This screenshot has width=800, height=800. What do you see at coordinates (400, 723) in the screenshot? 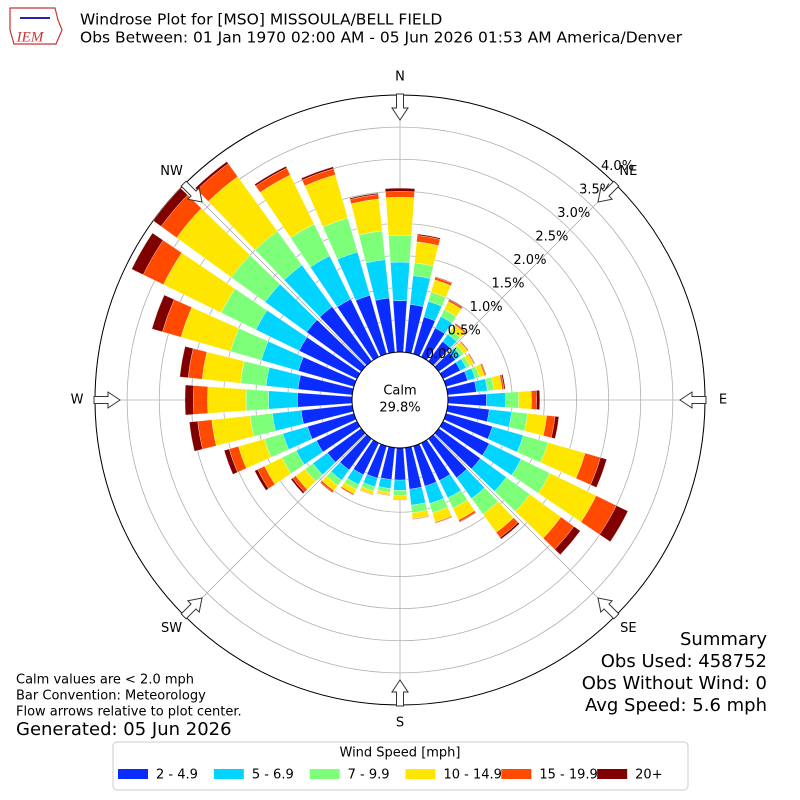
I see `compass-label: S` at bounding box center [400, 723].